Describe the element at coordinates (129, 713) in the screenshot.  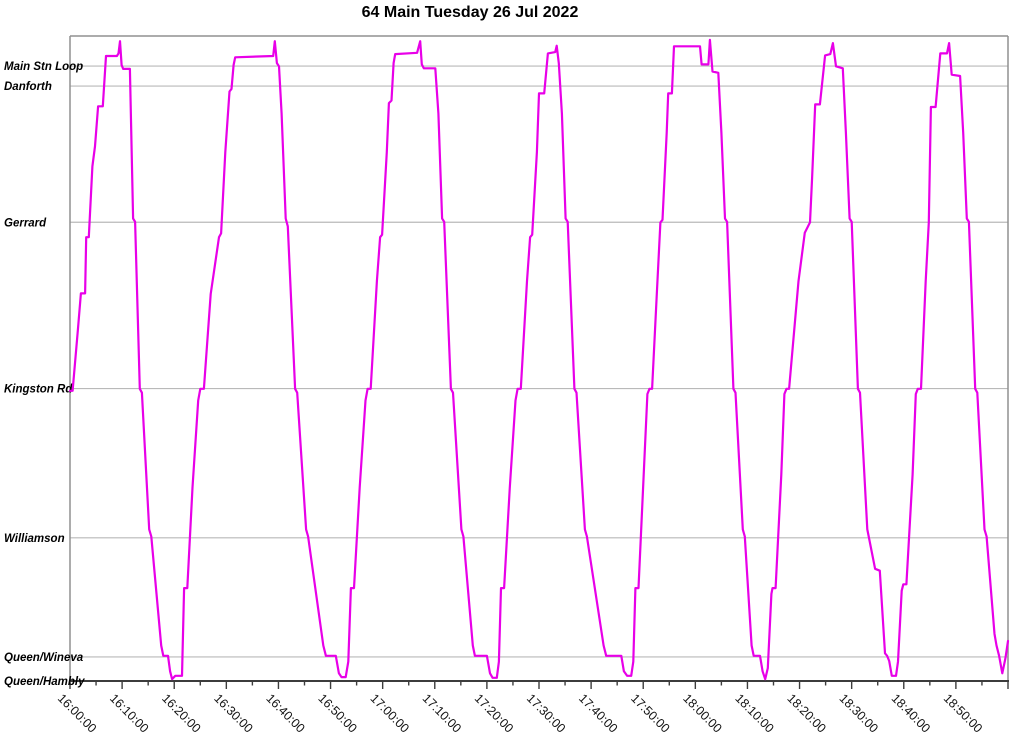
I see `x-tick-label: 16:10:00` at that location.